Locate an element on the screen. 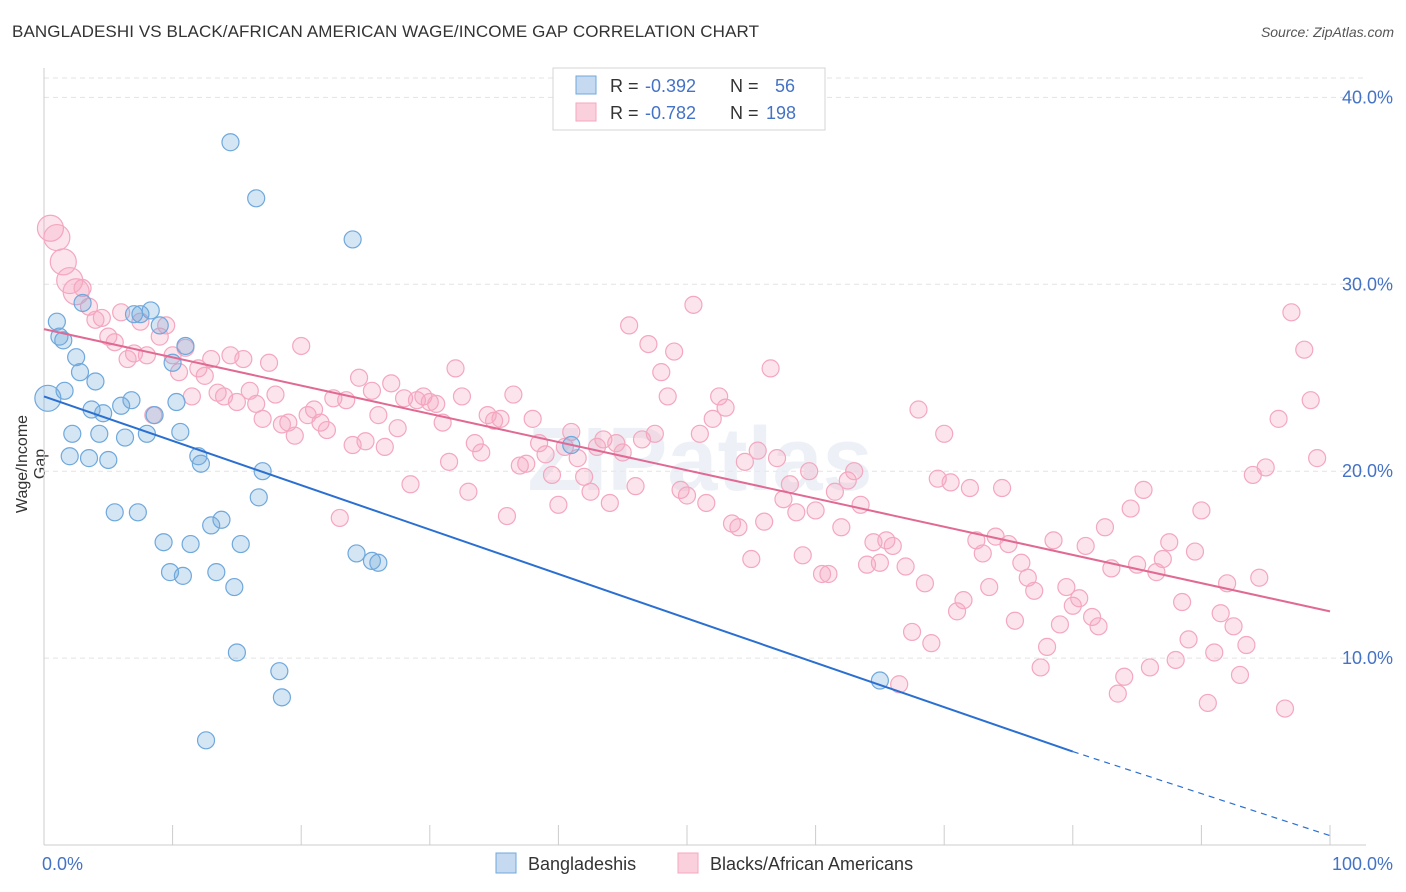  legend-r-value-0: -0.392 is located at coordinates (670, 86).